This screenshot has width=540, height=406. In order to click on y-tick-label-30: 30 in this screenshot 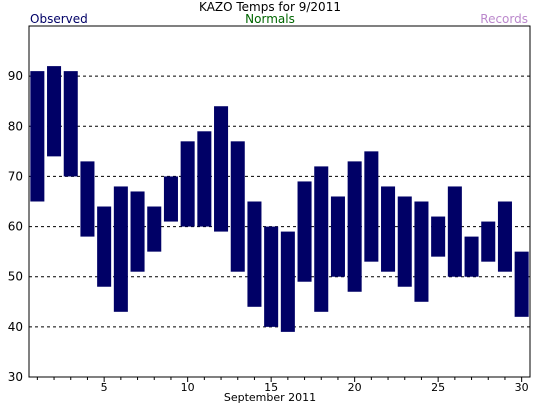, I will do `click(15, 377)`.